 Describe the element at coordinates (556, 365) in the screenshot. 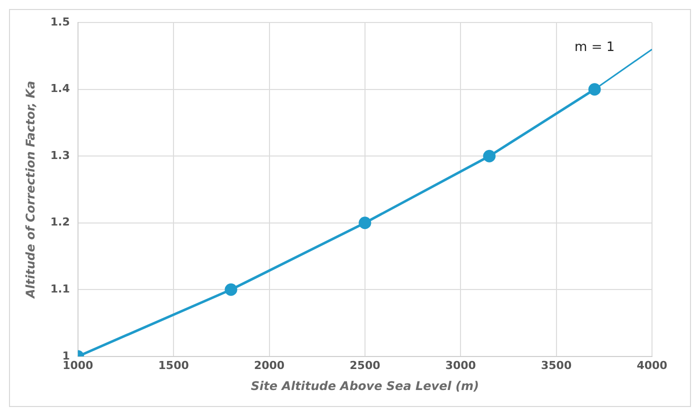

I see `x-tick-label: 3500` at that location.